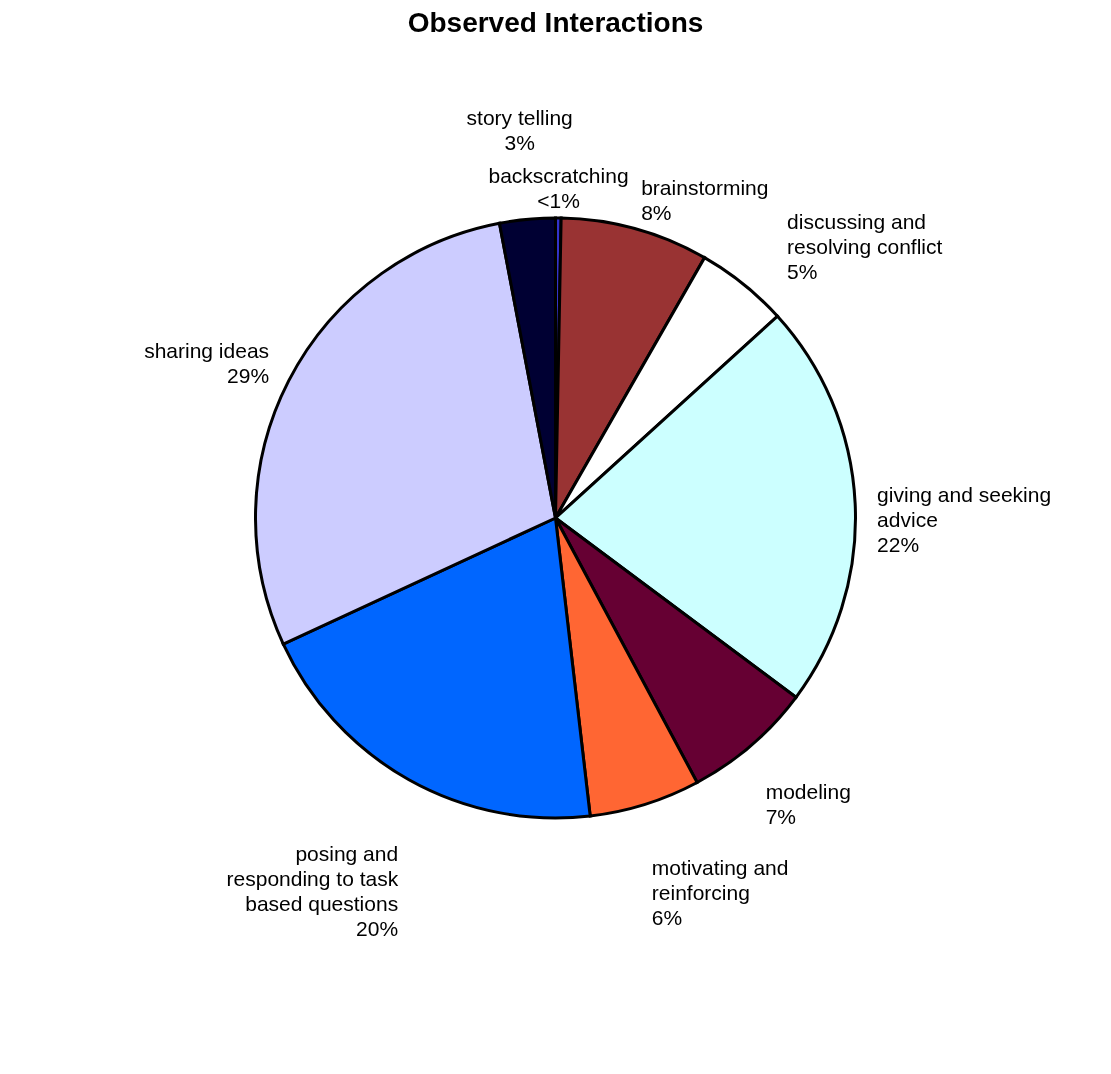 The height and width of the screenshot is (1074, 1111). Describe the element at coordinates (312, 878) in the screenshot. I see `slice-label: posing and responding to task based questions` at that location.